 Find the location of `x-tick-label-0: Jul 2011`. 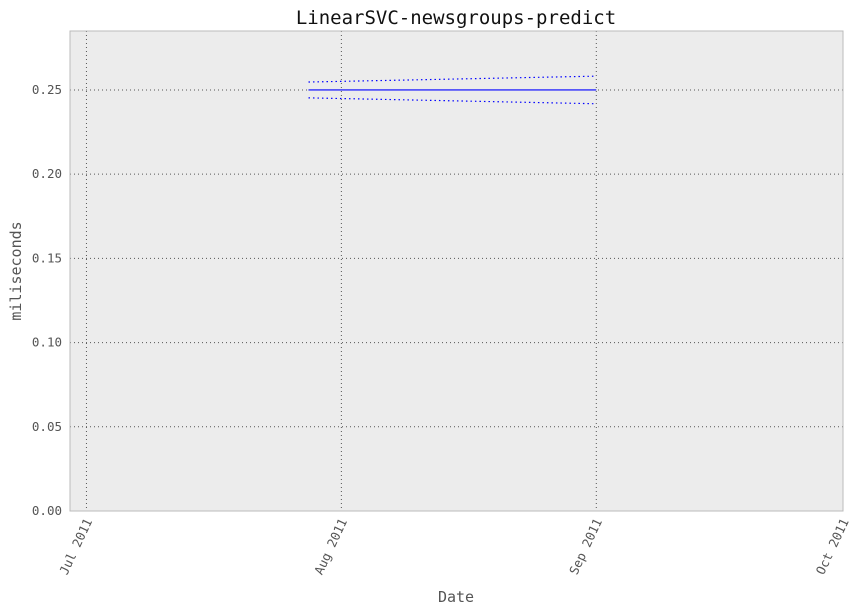

x-tick-label-0: Jul 2011 is located at coordinates (75, 546).